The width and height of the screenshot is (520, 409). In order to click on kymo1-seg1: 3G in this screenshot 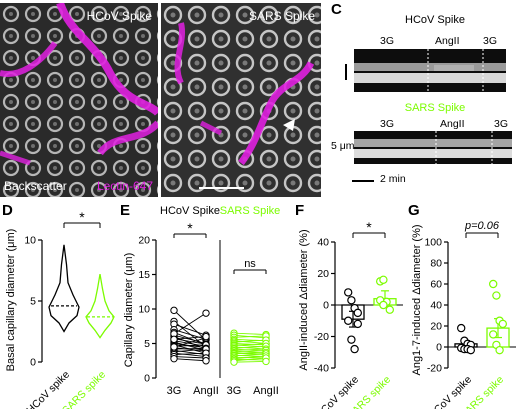, I will do `click(387, 41)`.